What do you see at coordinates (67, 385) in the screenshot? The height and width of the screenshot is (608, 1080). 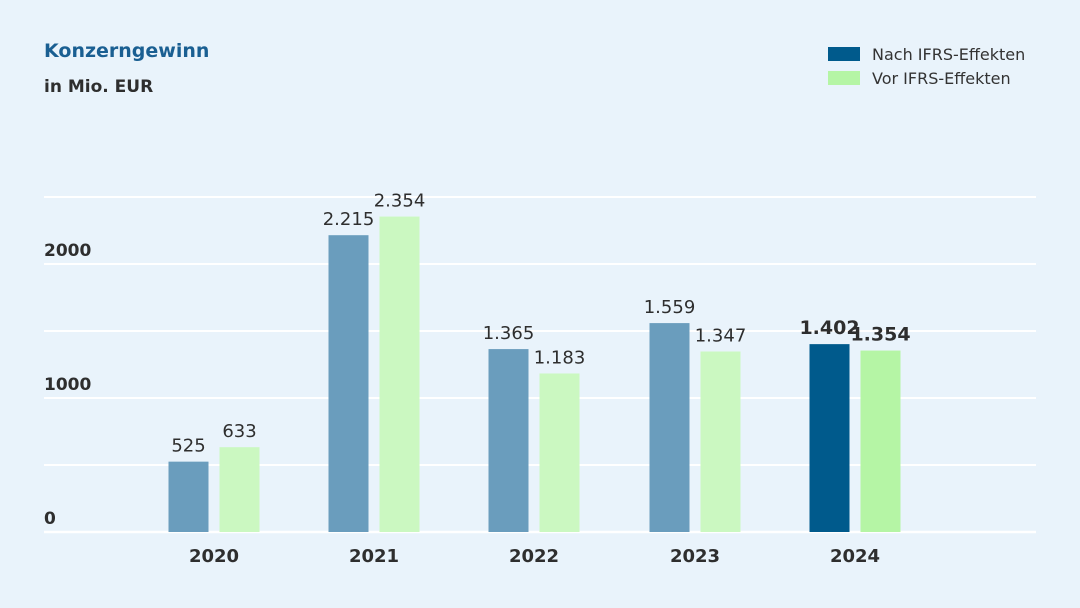 I see `y-tick-label: 1000` at bounding box center [67, 385].